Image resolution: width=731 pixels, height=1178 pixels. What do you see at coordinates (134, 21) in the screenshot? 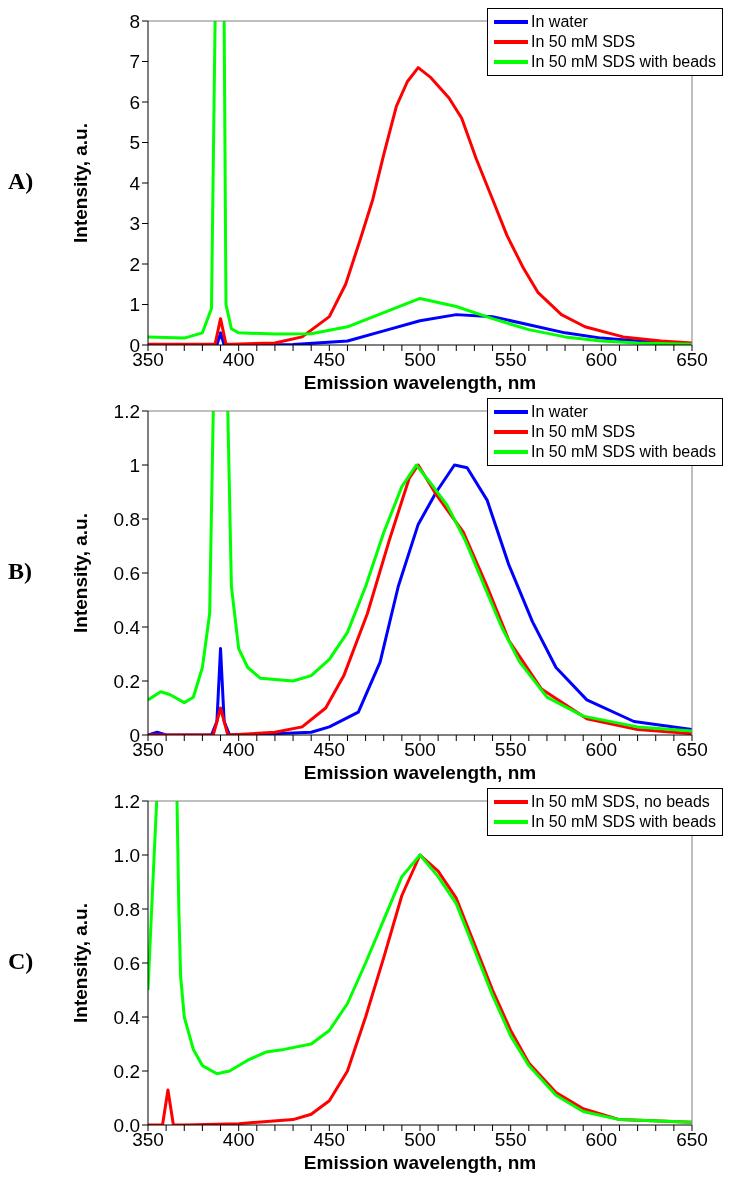
I see `y-tick-label: 8` at bounding box center [134, 21].